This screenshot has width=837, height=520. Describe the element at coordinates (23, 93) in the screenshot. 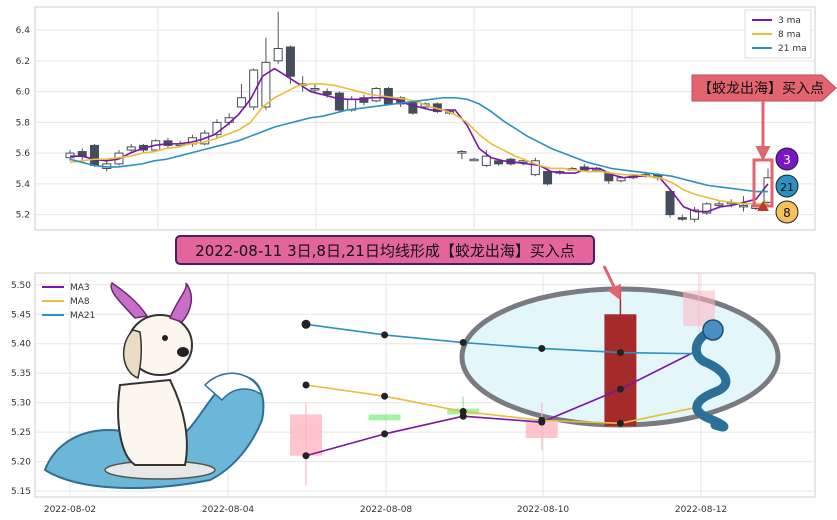

I see `top-y-tick-label-4: 6.0` at that location.